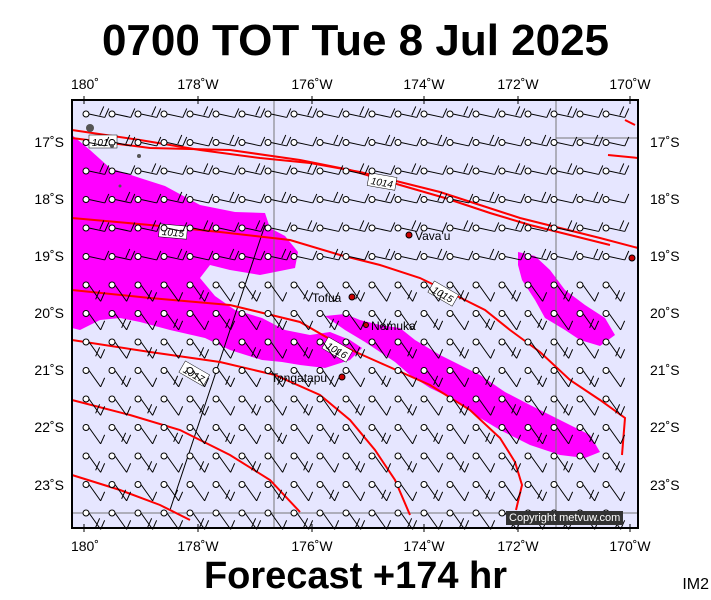 This screenshot has height=600, width=711. I want to click on copyright-notice: Copyright metvuw.com, so click(565, 518).